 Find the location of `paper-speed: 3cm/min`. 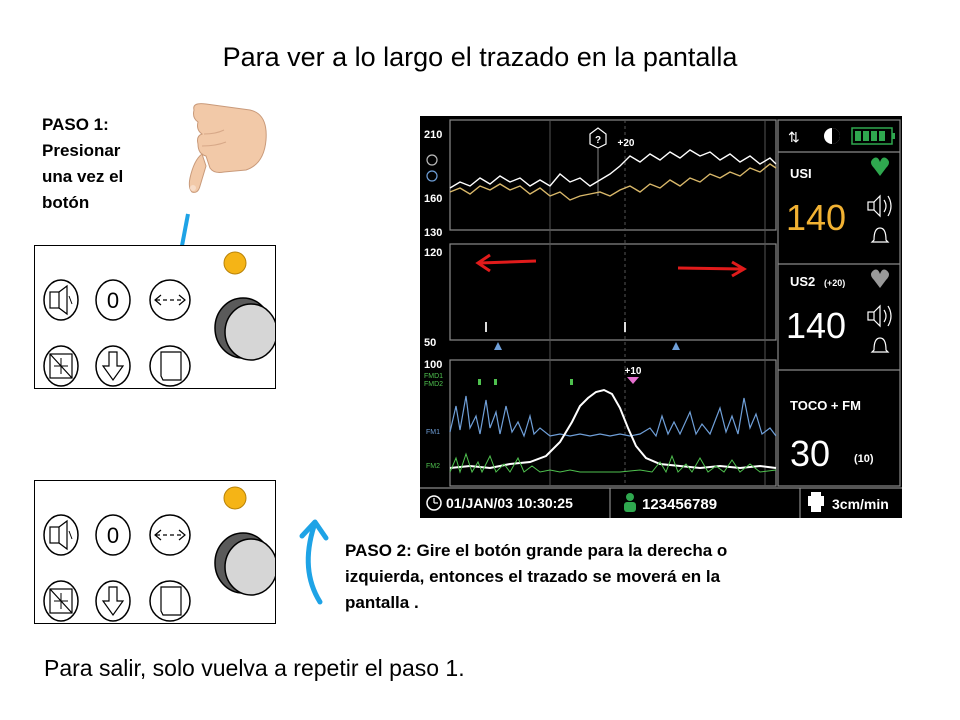

paper-speed: 3cm/min is located at coordinates (860, 504).